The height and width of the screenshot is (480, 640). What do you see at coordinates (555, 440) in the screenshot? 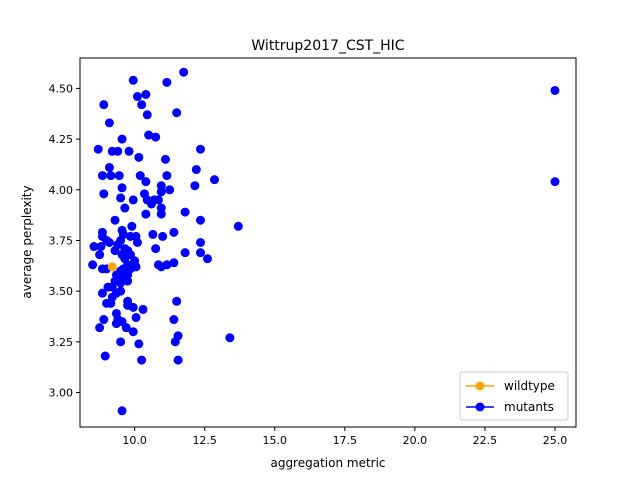
I see `x-tick-label: 25.0` at bounding box center [555, 440].